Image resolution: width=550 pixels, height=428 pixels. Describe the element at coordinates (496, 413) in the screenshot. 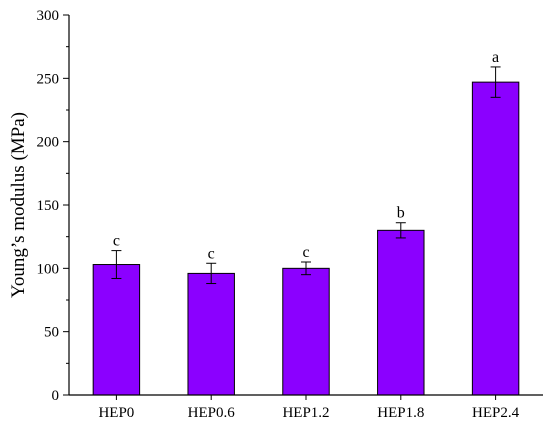

I see `x-tick-label: HEP2.4` at that location.